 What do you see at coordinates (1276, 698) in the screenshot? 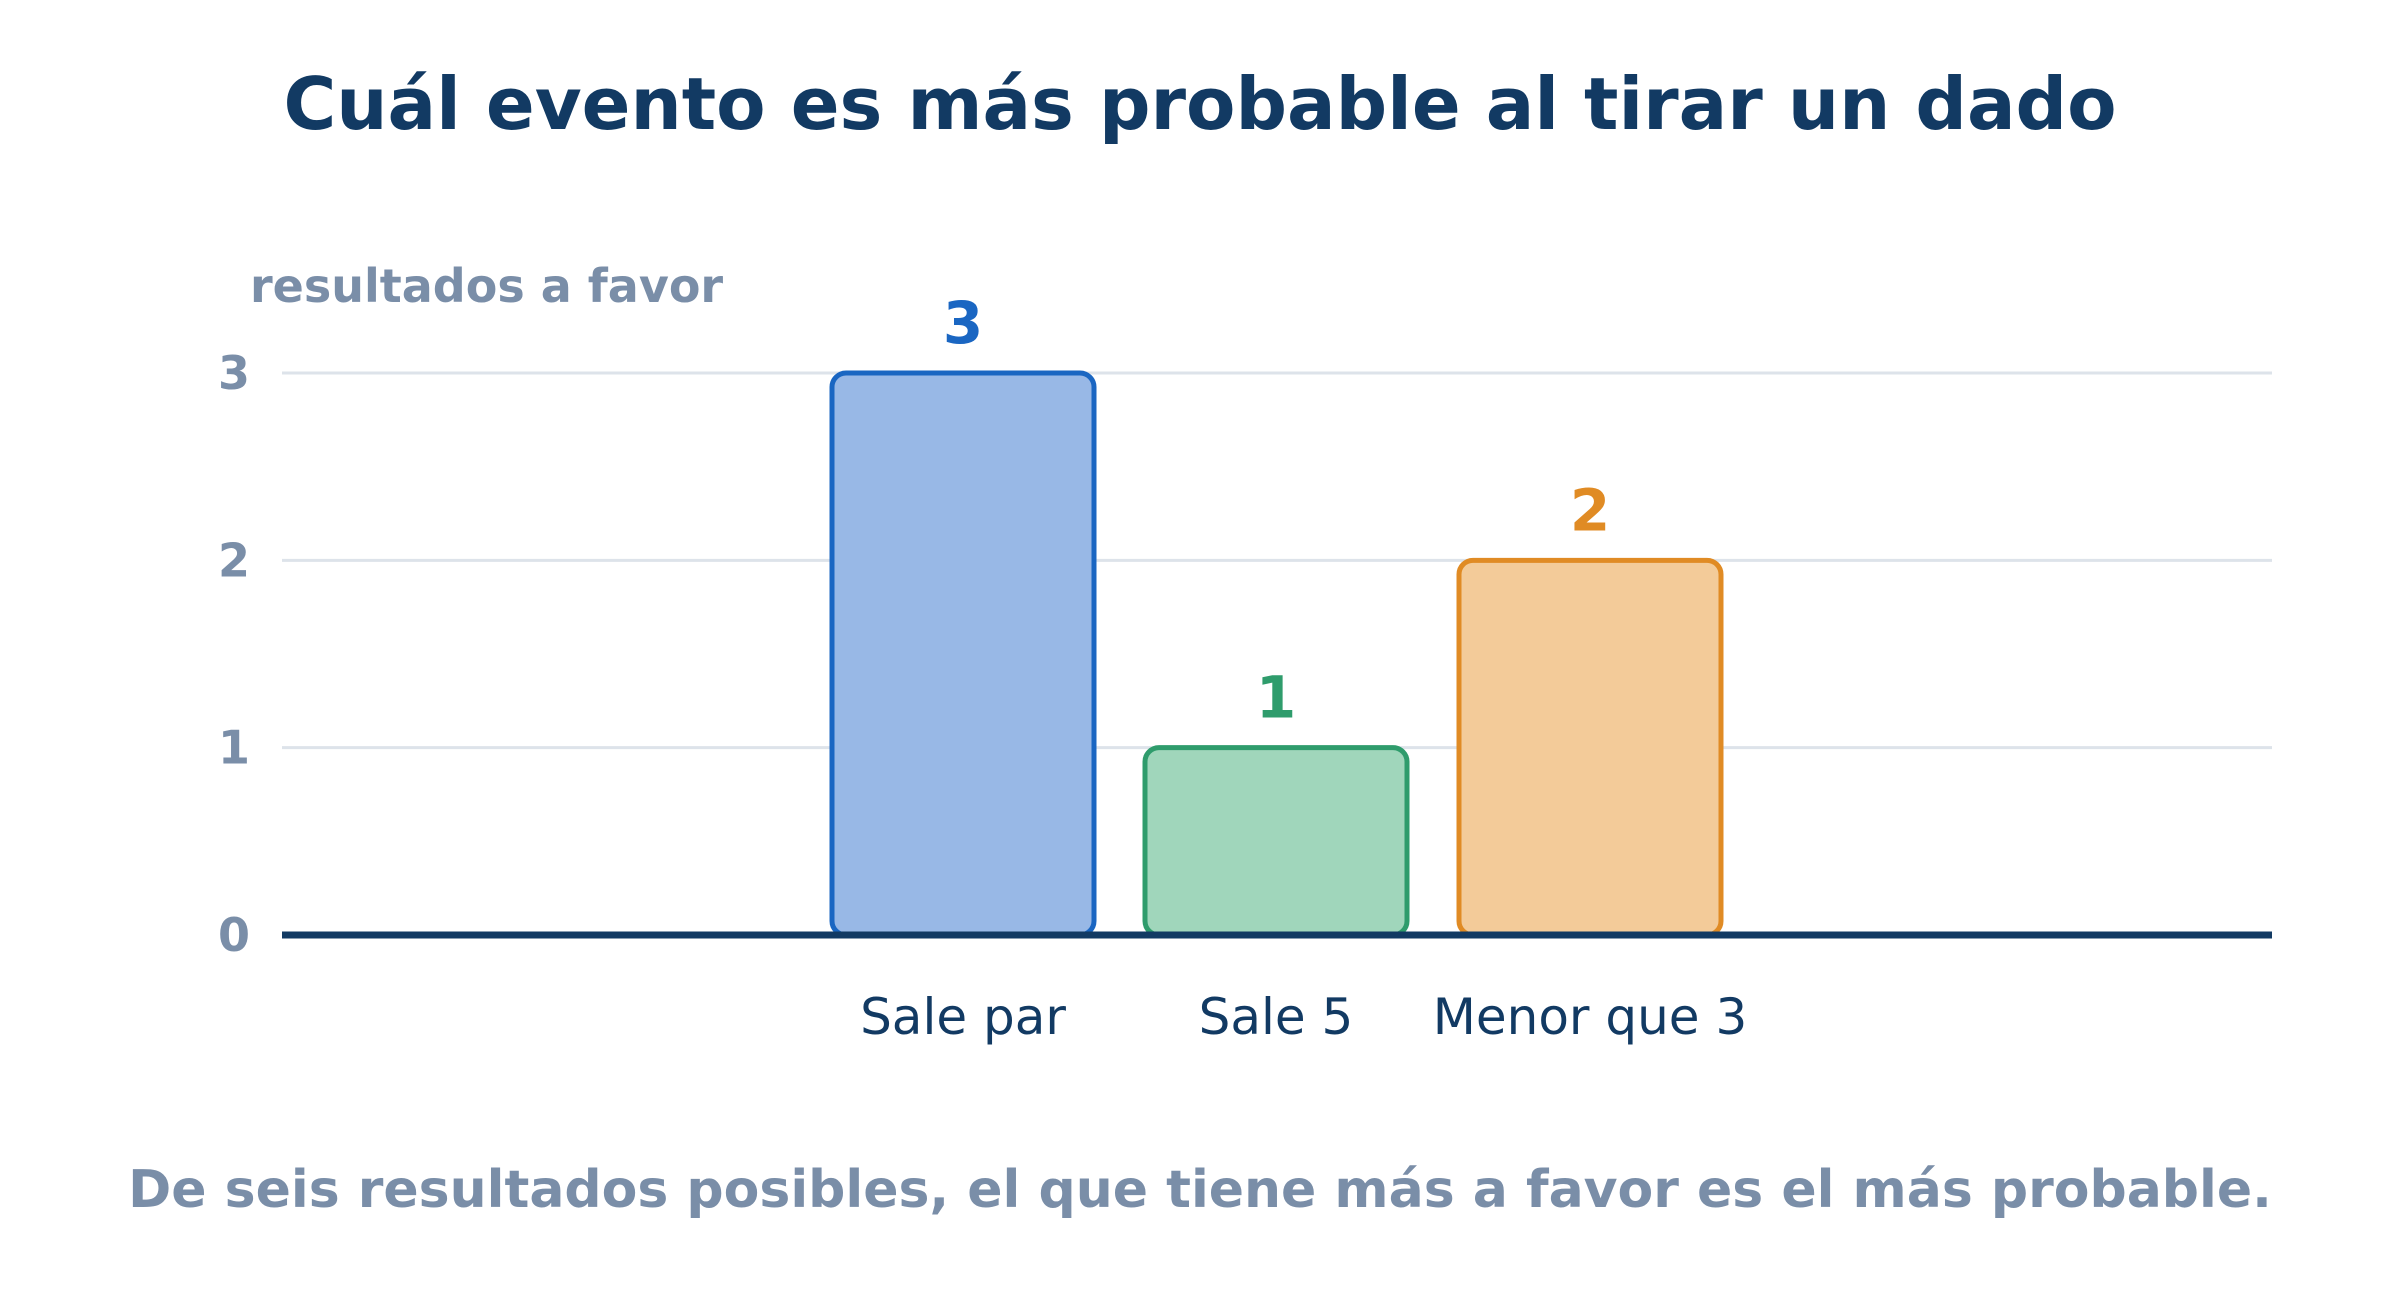
I see `data-label: 1` at bounding box center [1276, 698].